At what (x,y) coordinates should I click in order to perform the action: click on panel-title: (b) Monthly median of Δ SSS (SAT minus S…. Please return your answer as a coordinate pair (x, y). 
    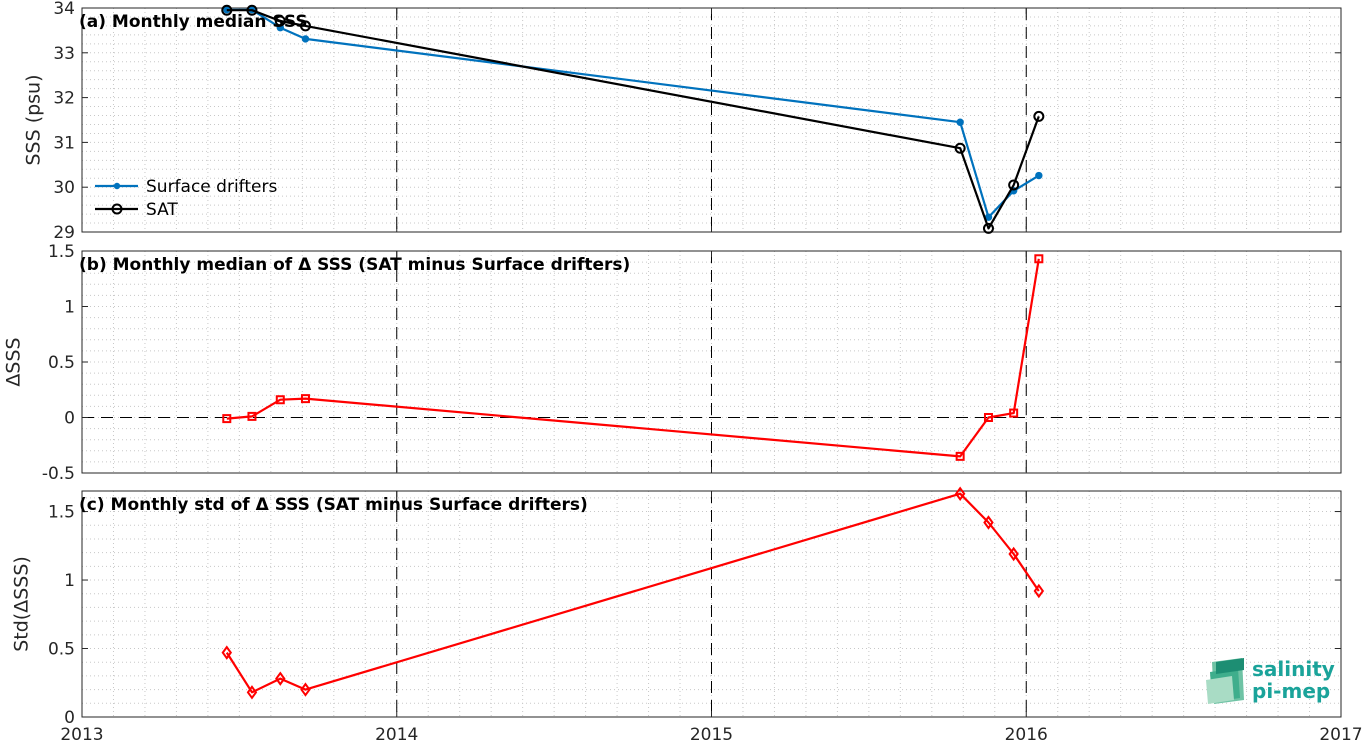
    Looking at the image, I should click on (354, 265).